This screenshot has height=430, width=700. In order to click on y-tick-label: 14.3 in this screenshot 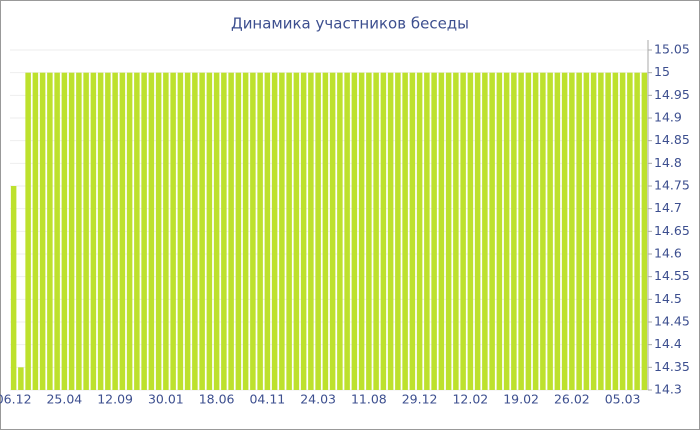, I will do `click(668, 389)`.